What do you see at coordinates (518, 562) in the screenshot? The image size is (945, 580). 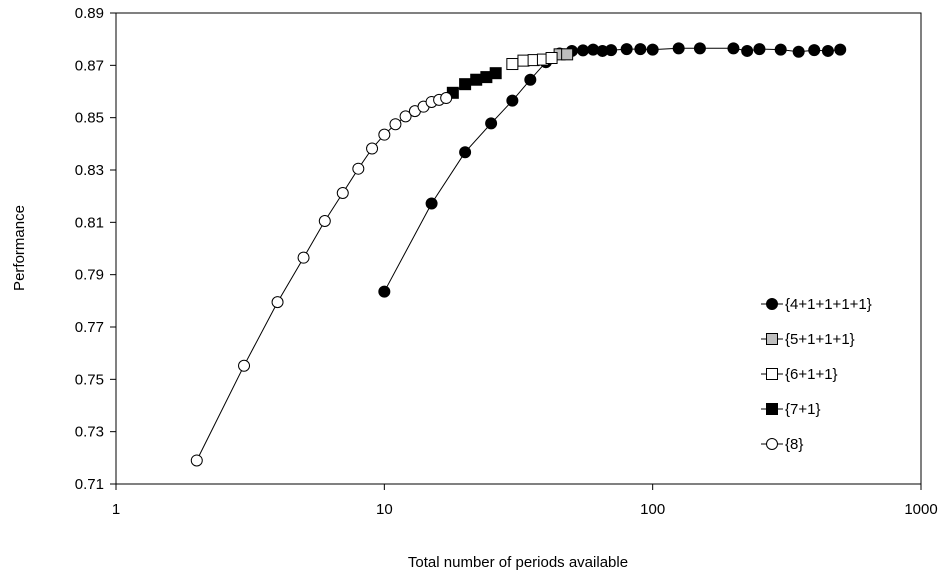 I see `x-axis-title: Total number of periods available` at bounding box center [518, 562].